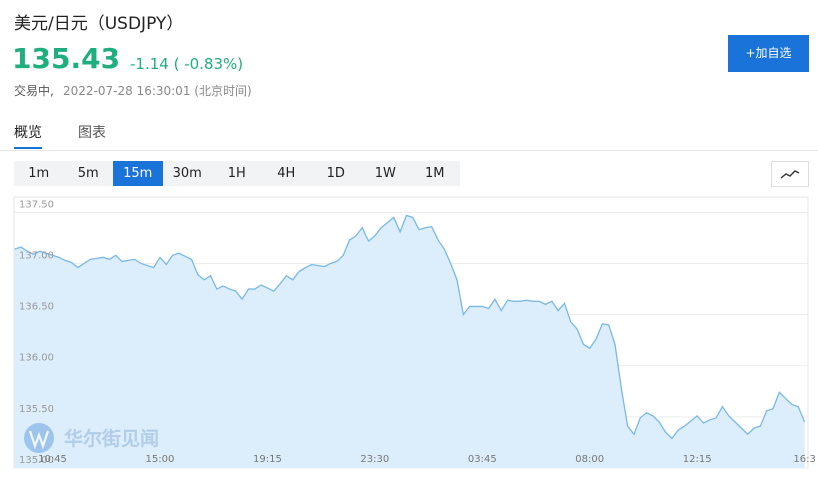  I want to click on chart-type-button, so click(790, 174).